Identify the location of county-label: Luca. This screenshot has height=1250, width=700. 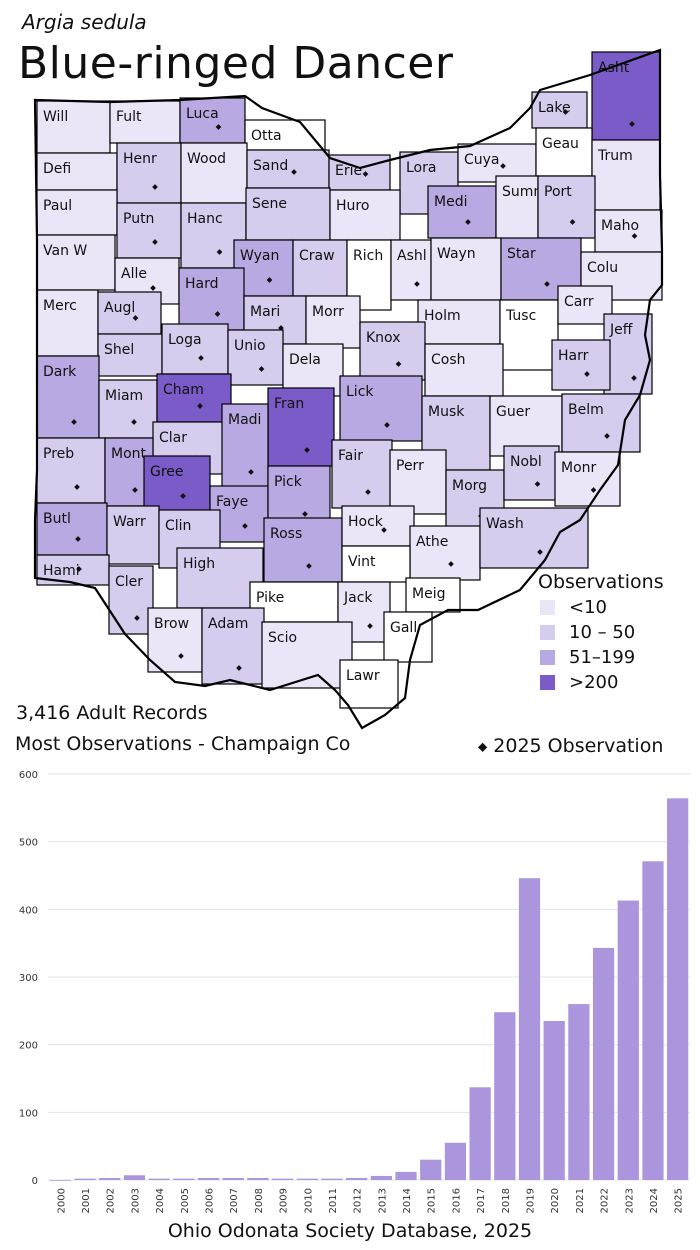
(202, 114).